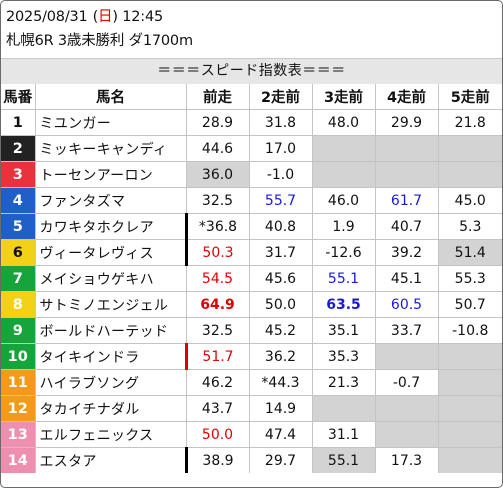  What do you see at coordinates (251, 200) in the screenshot?
I see `table-row: 4 ファンタズマ 32.5 55.7 46.0 61.7 45.0` at bounding box center [251, 200].